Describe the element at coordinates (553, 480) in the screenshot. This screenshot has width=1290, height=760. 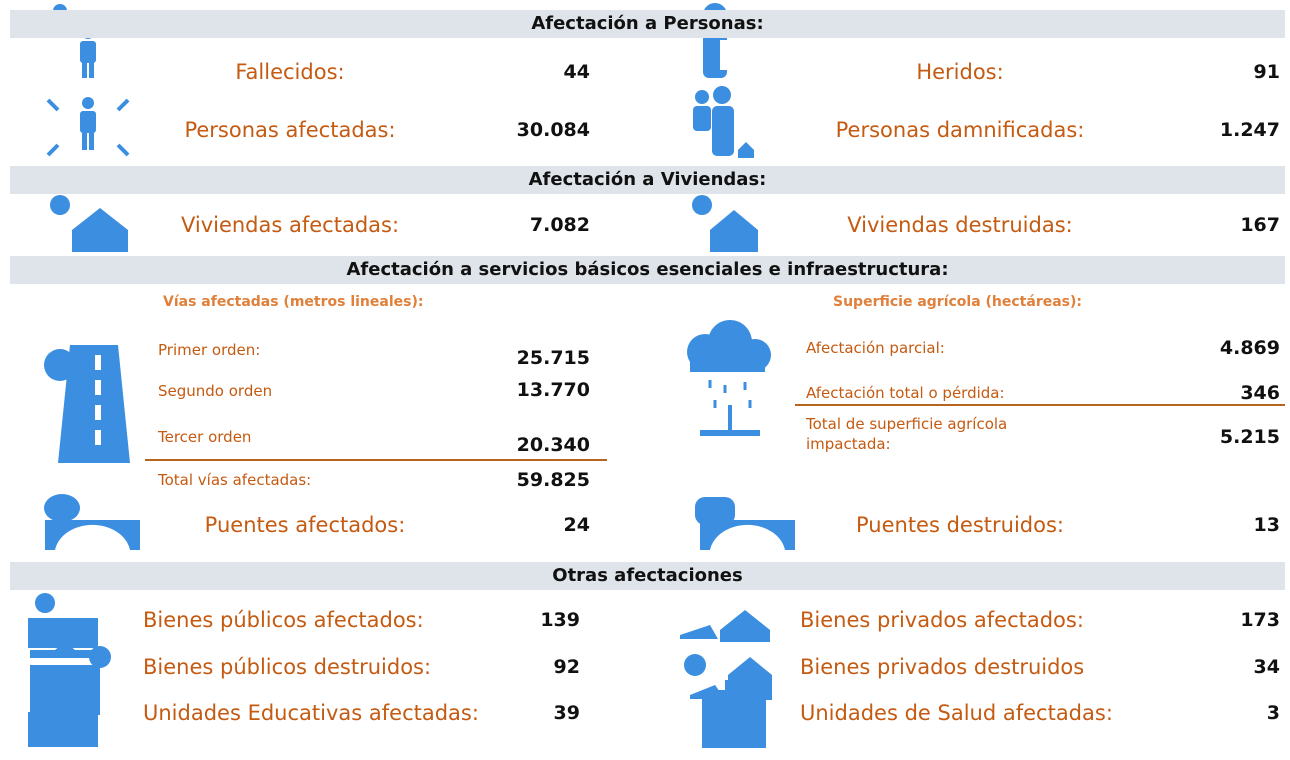
I see `value: 59.825` at that location.